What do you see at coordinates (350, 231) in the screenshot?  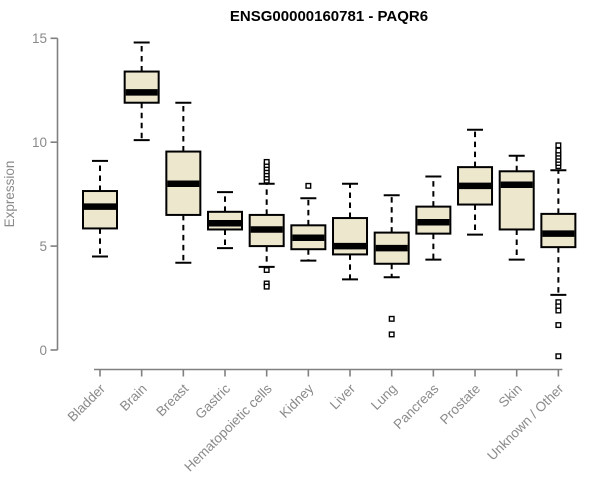 I see `boxplot-liver` at bounding box center [350, 231].